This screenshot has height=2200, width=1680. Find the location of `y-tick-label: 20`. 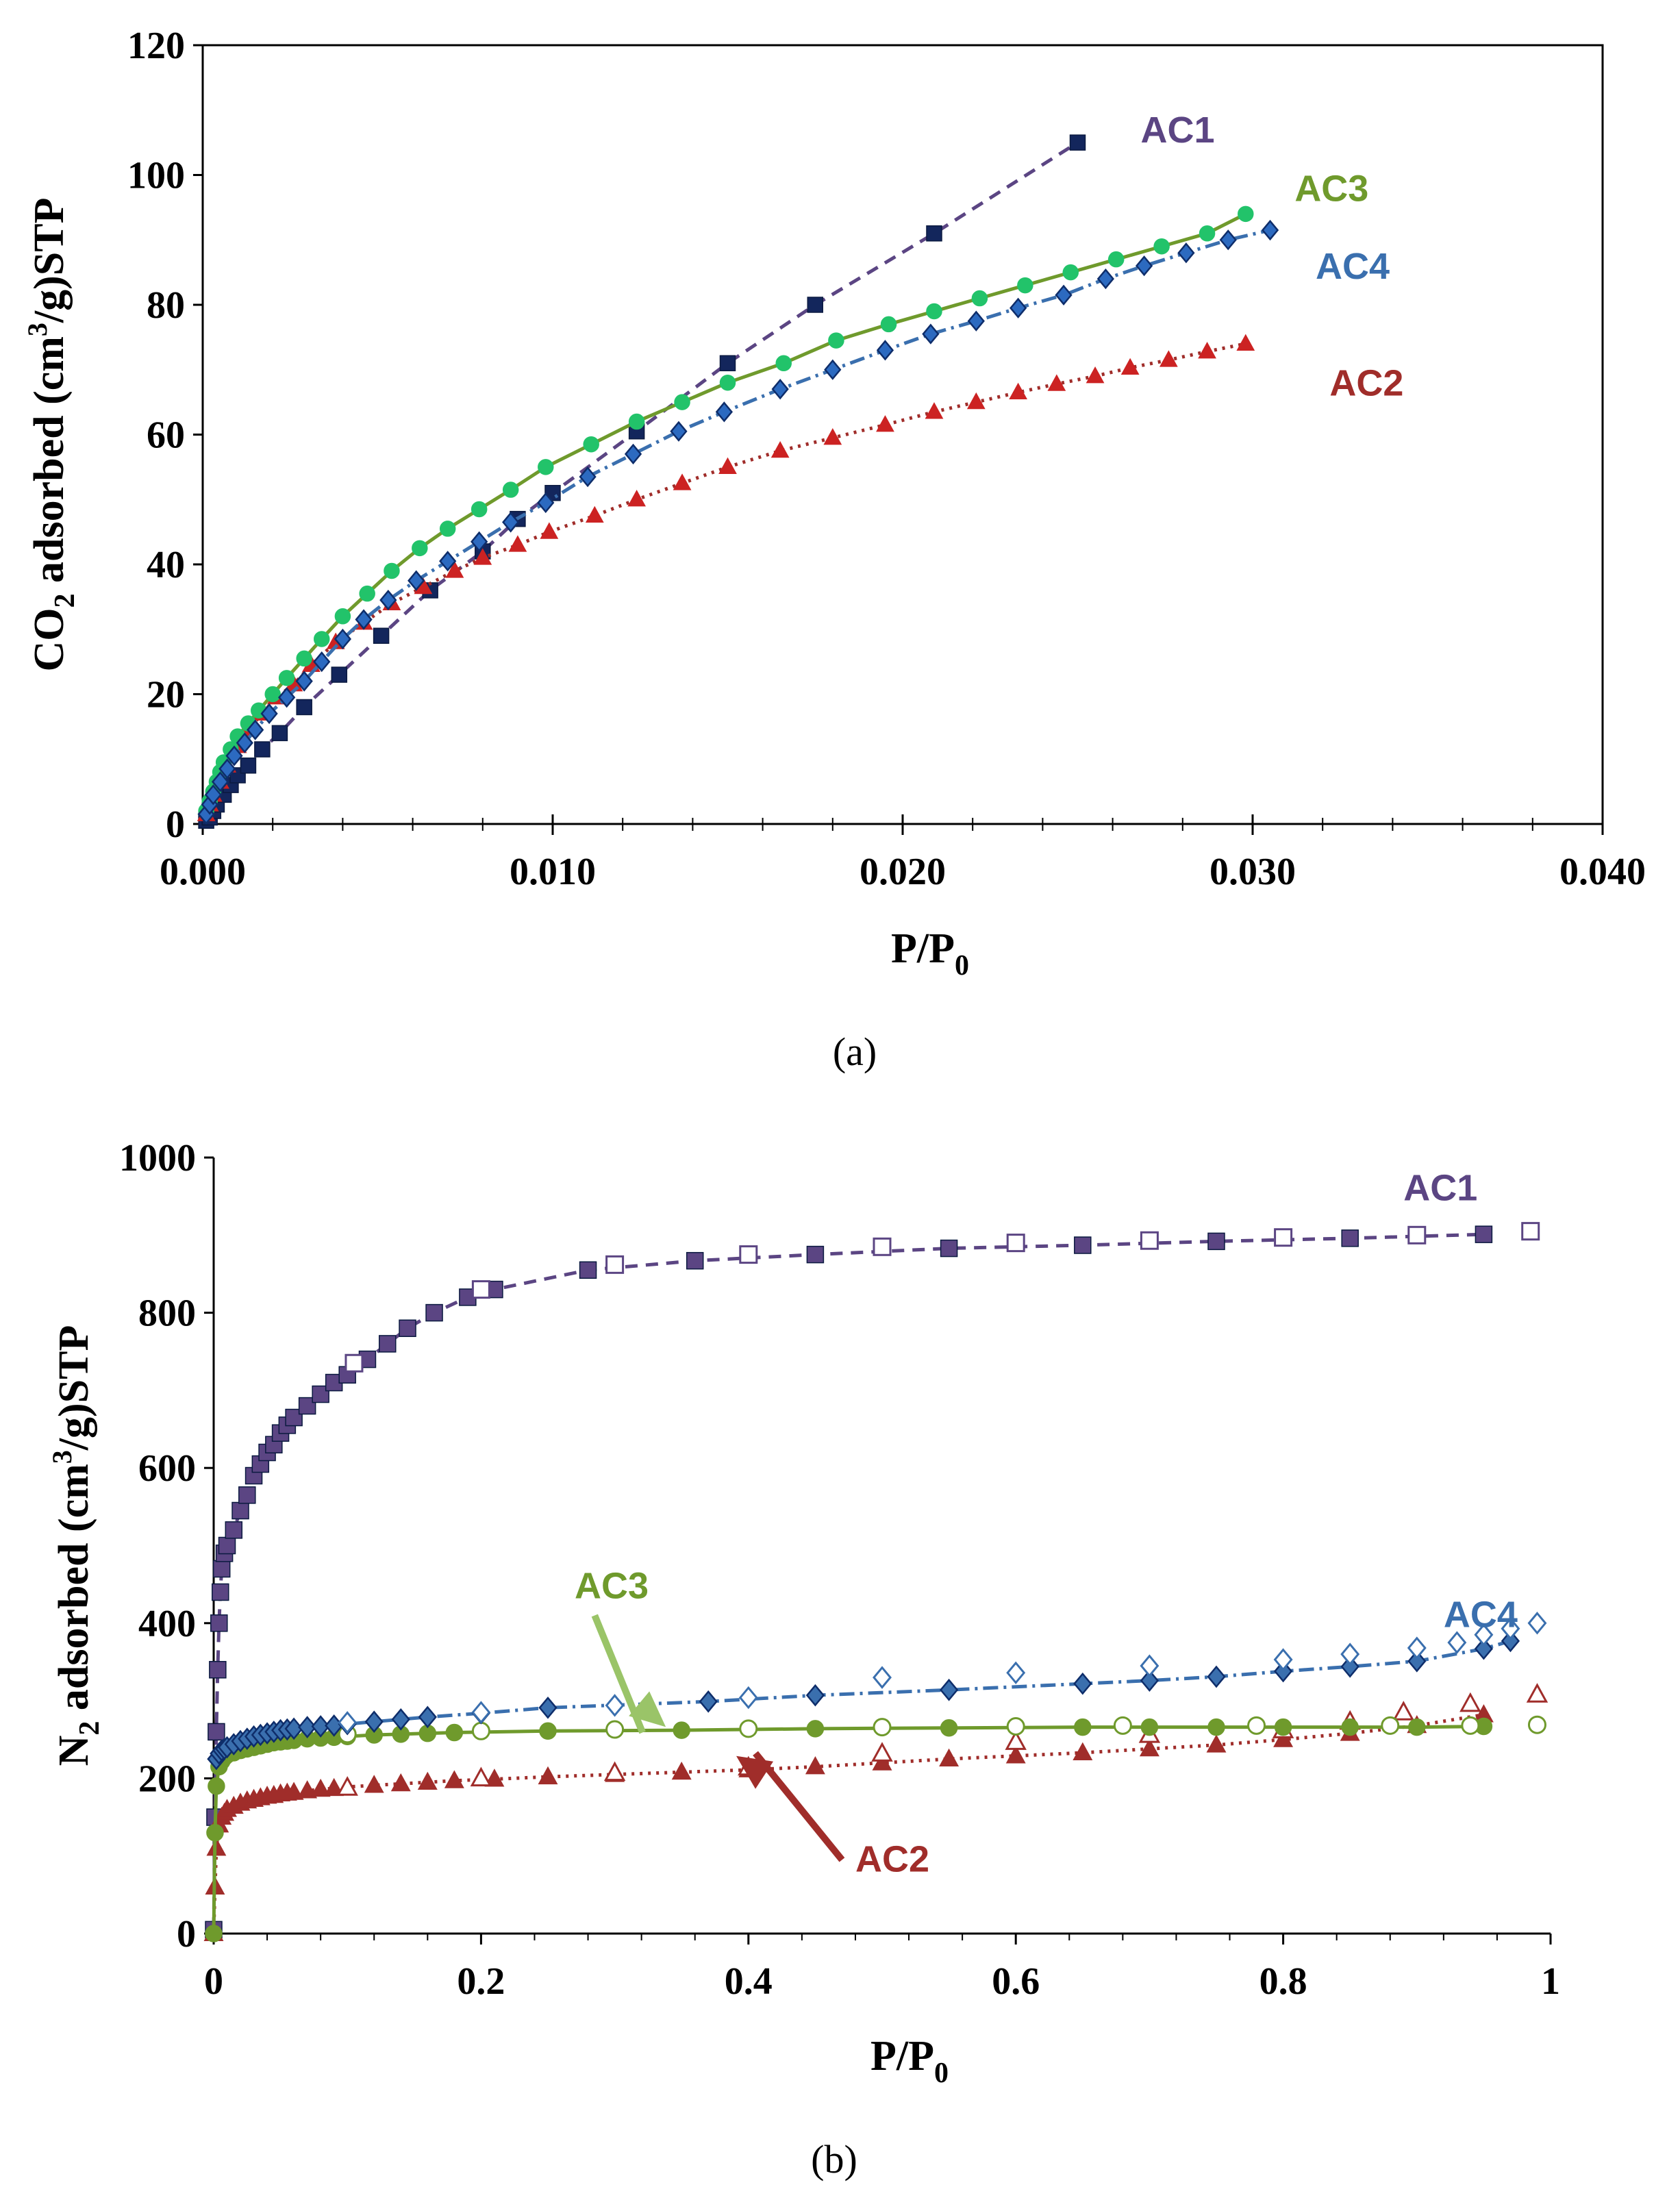

y-tick-label: 20 is located at coordinates (166, 695).